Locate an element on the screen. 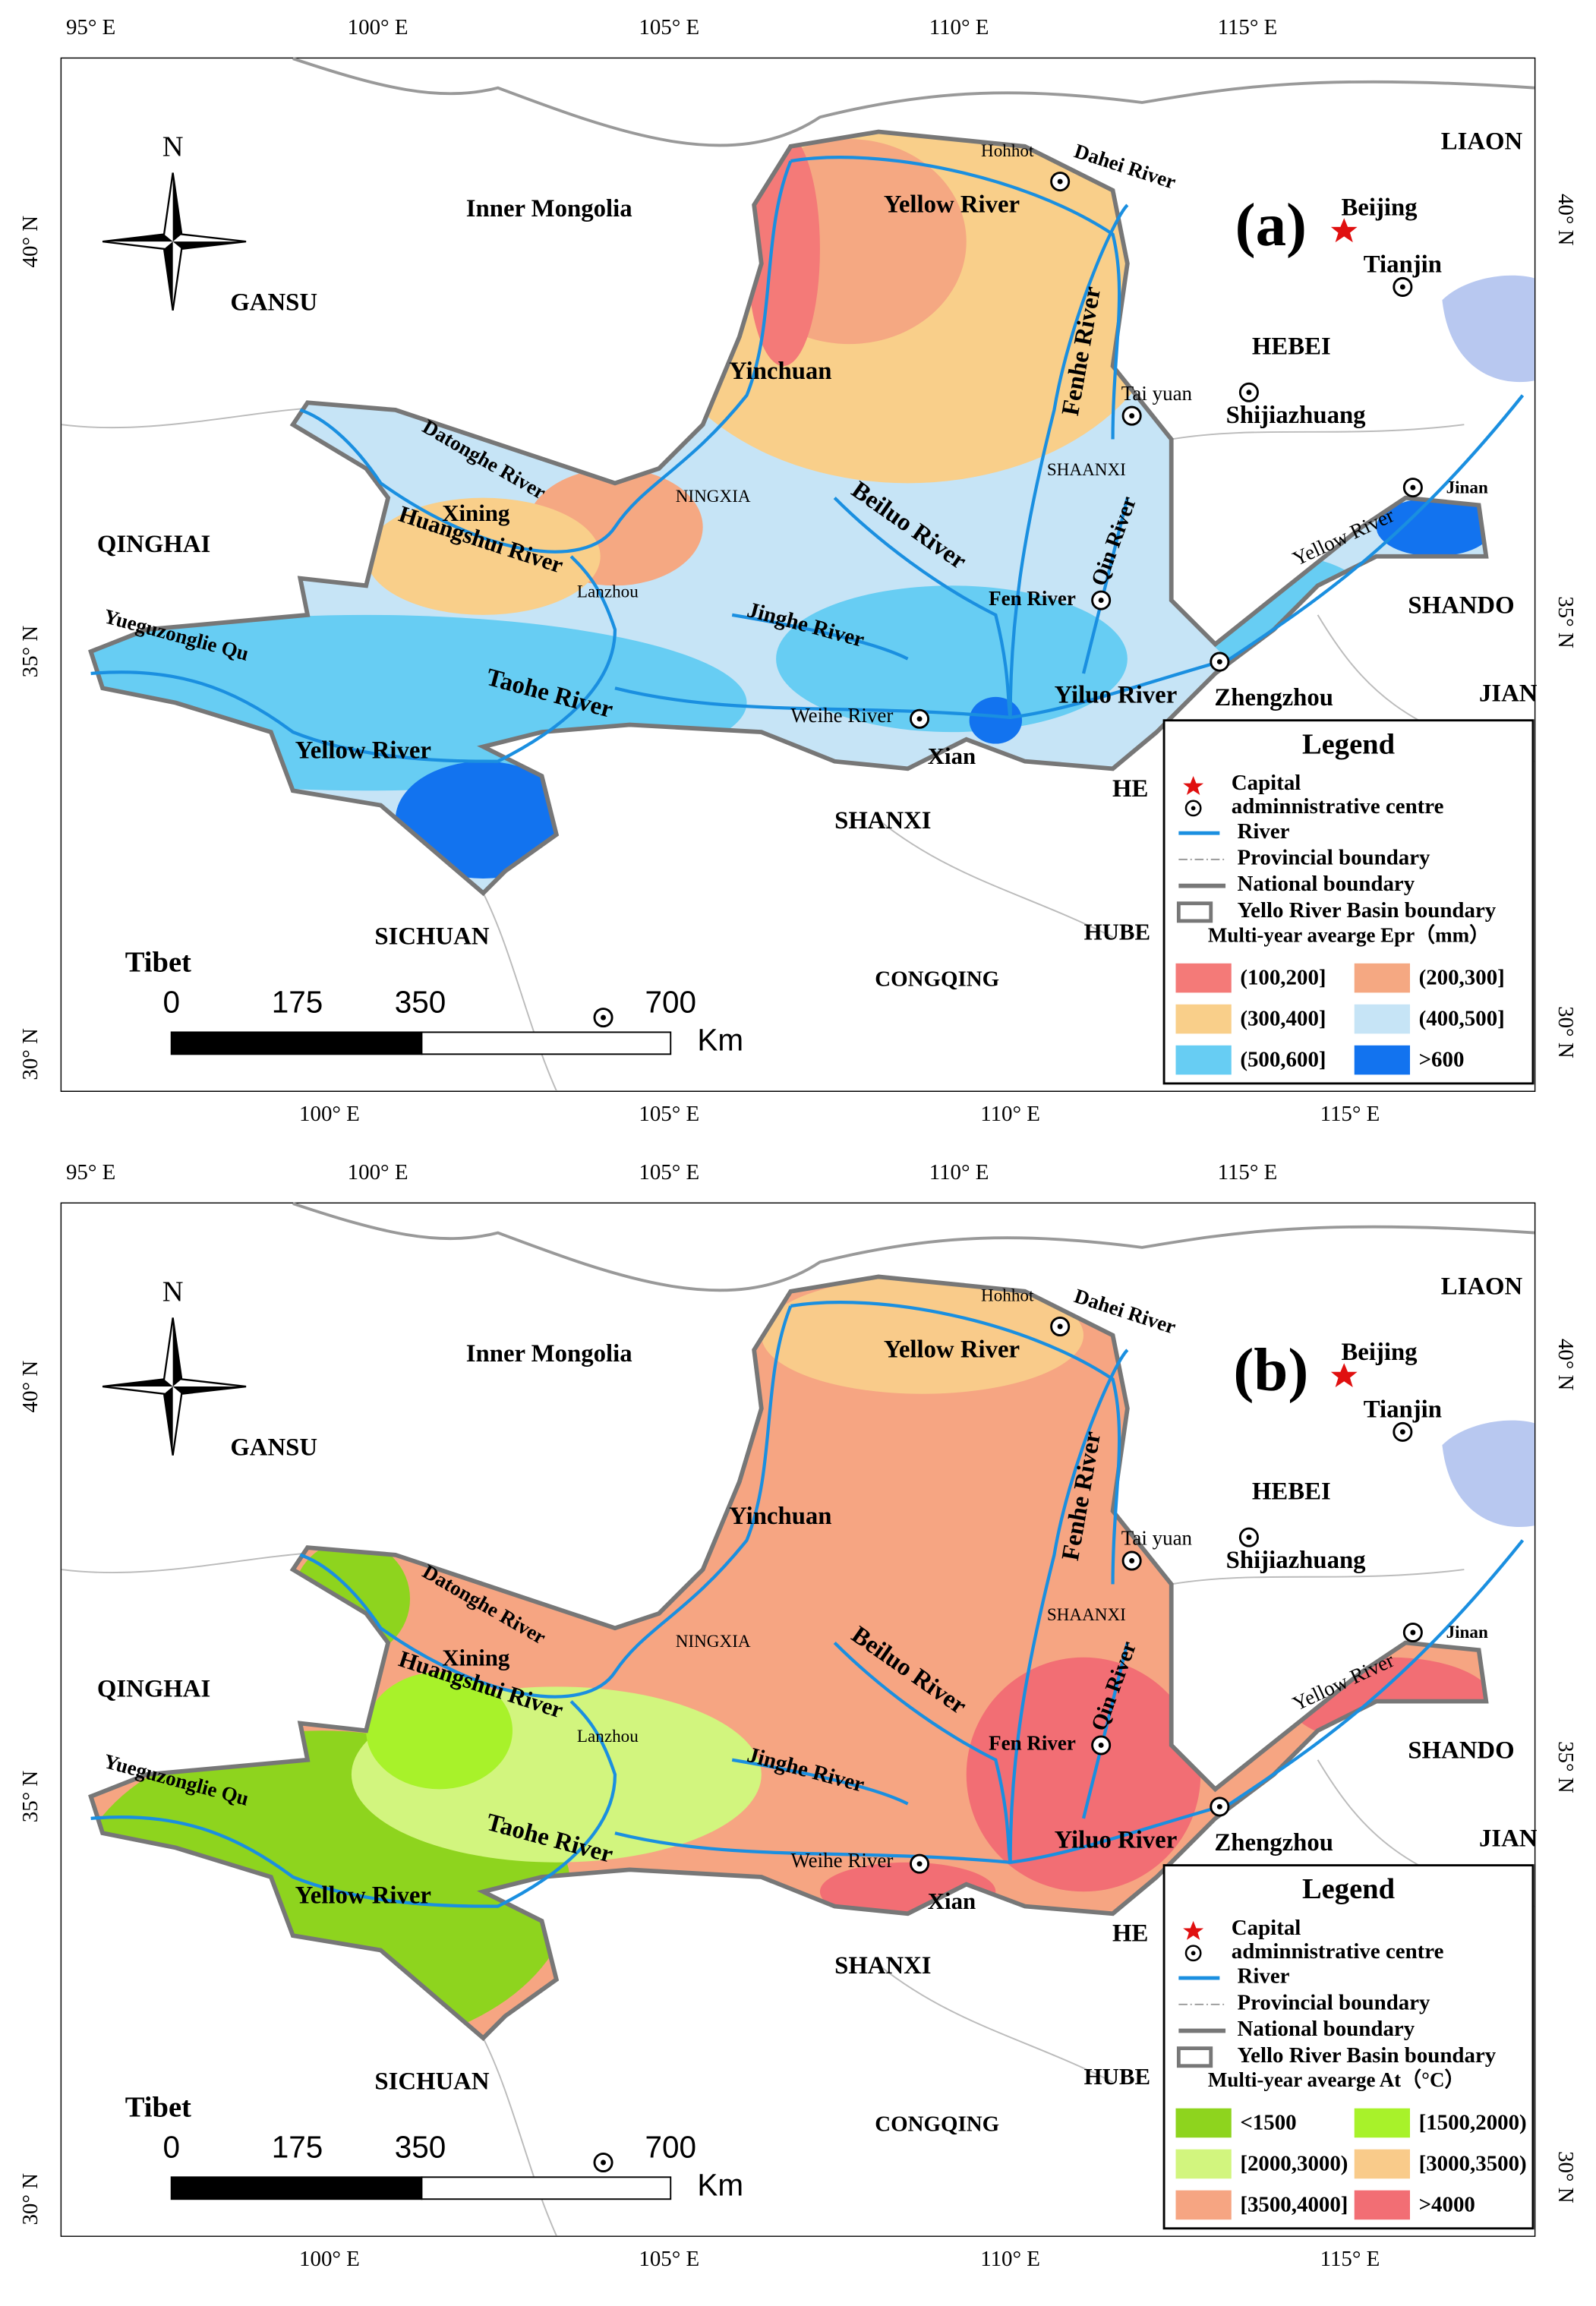 This screenshot has width=1596, height=2306. scale-unit: Km is located at coordinates (720, 1040).